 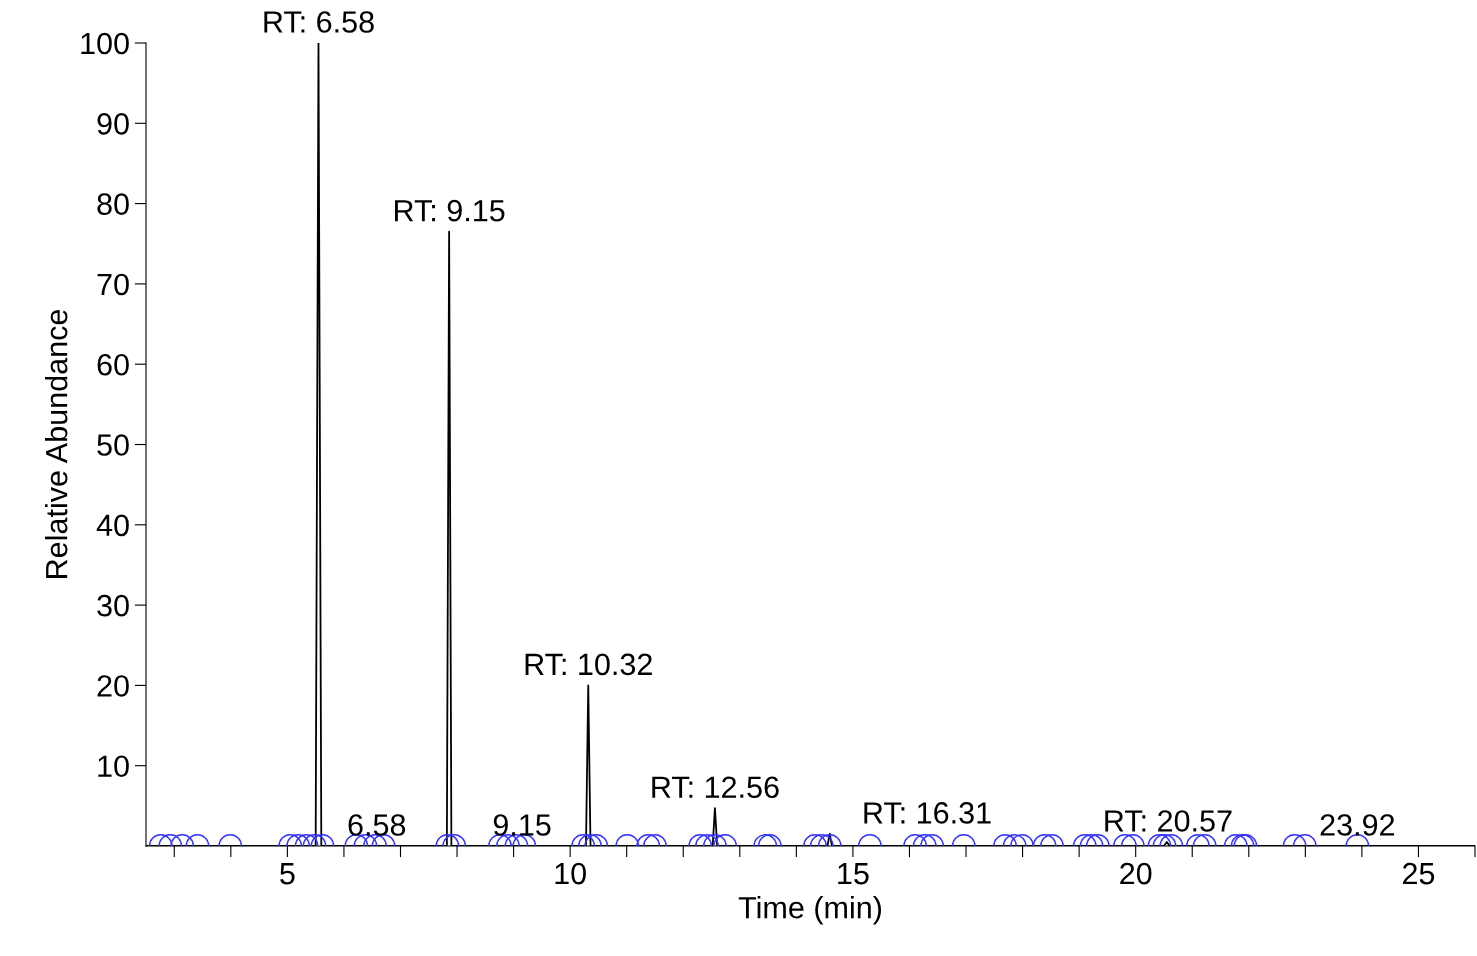 I want to click on y-tick-label: 70, so click(x=113, y=284).